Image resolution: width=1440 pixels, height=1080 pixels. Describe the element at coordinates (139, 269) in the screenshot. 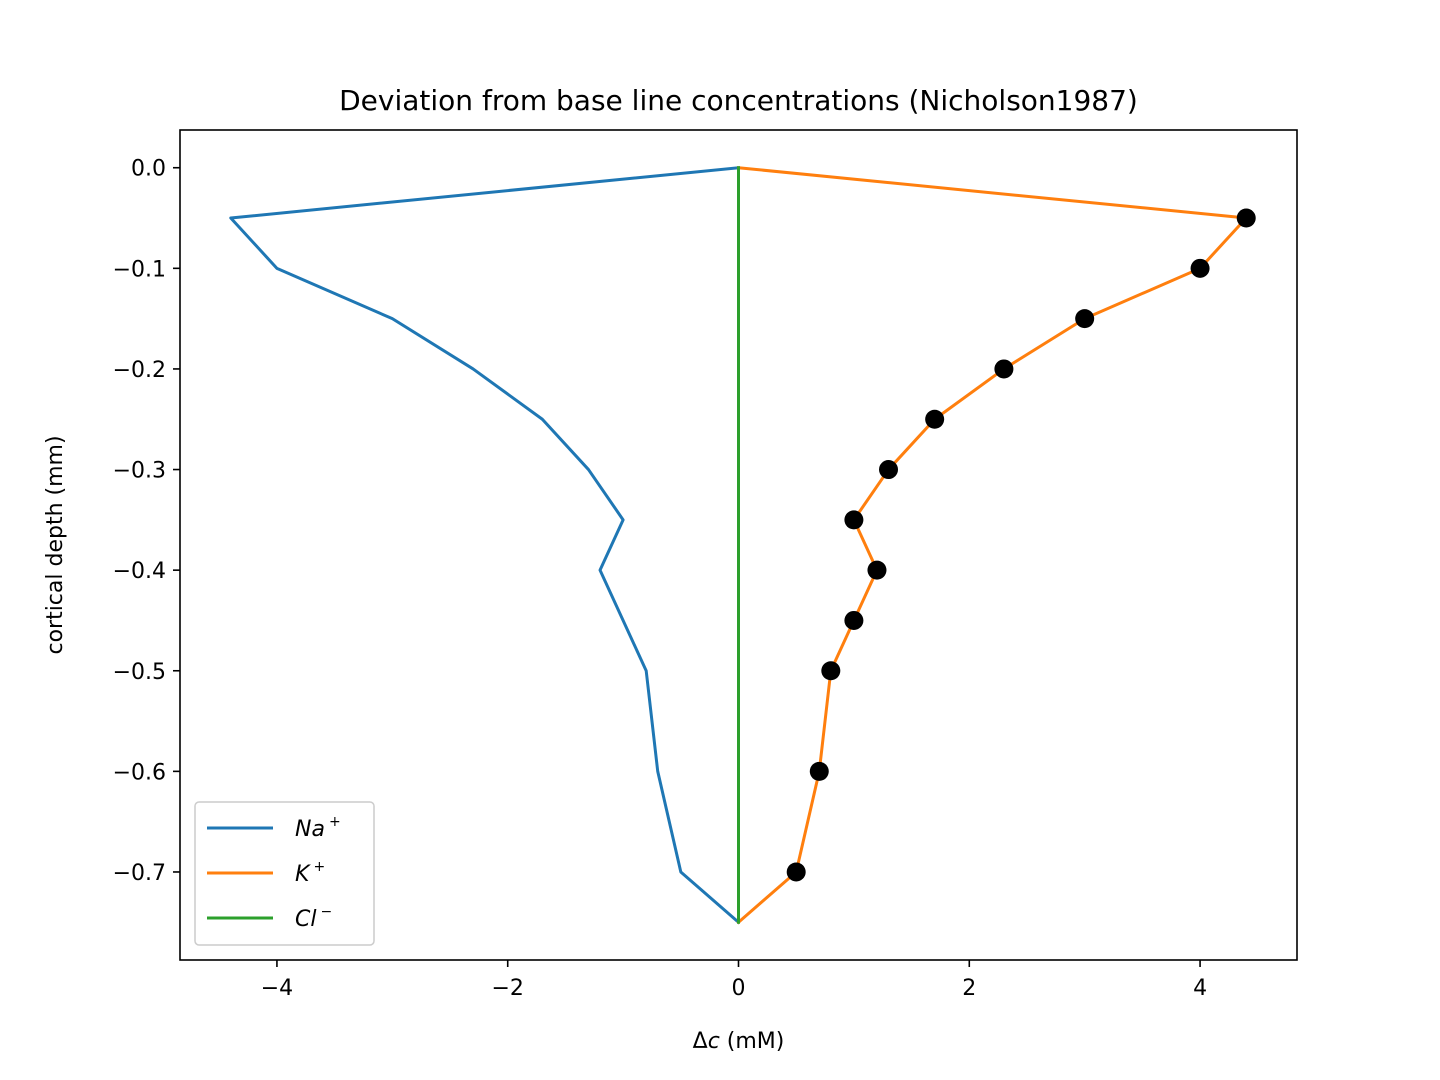

I see `y-tick-label: −0.1` at that location.